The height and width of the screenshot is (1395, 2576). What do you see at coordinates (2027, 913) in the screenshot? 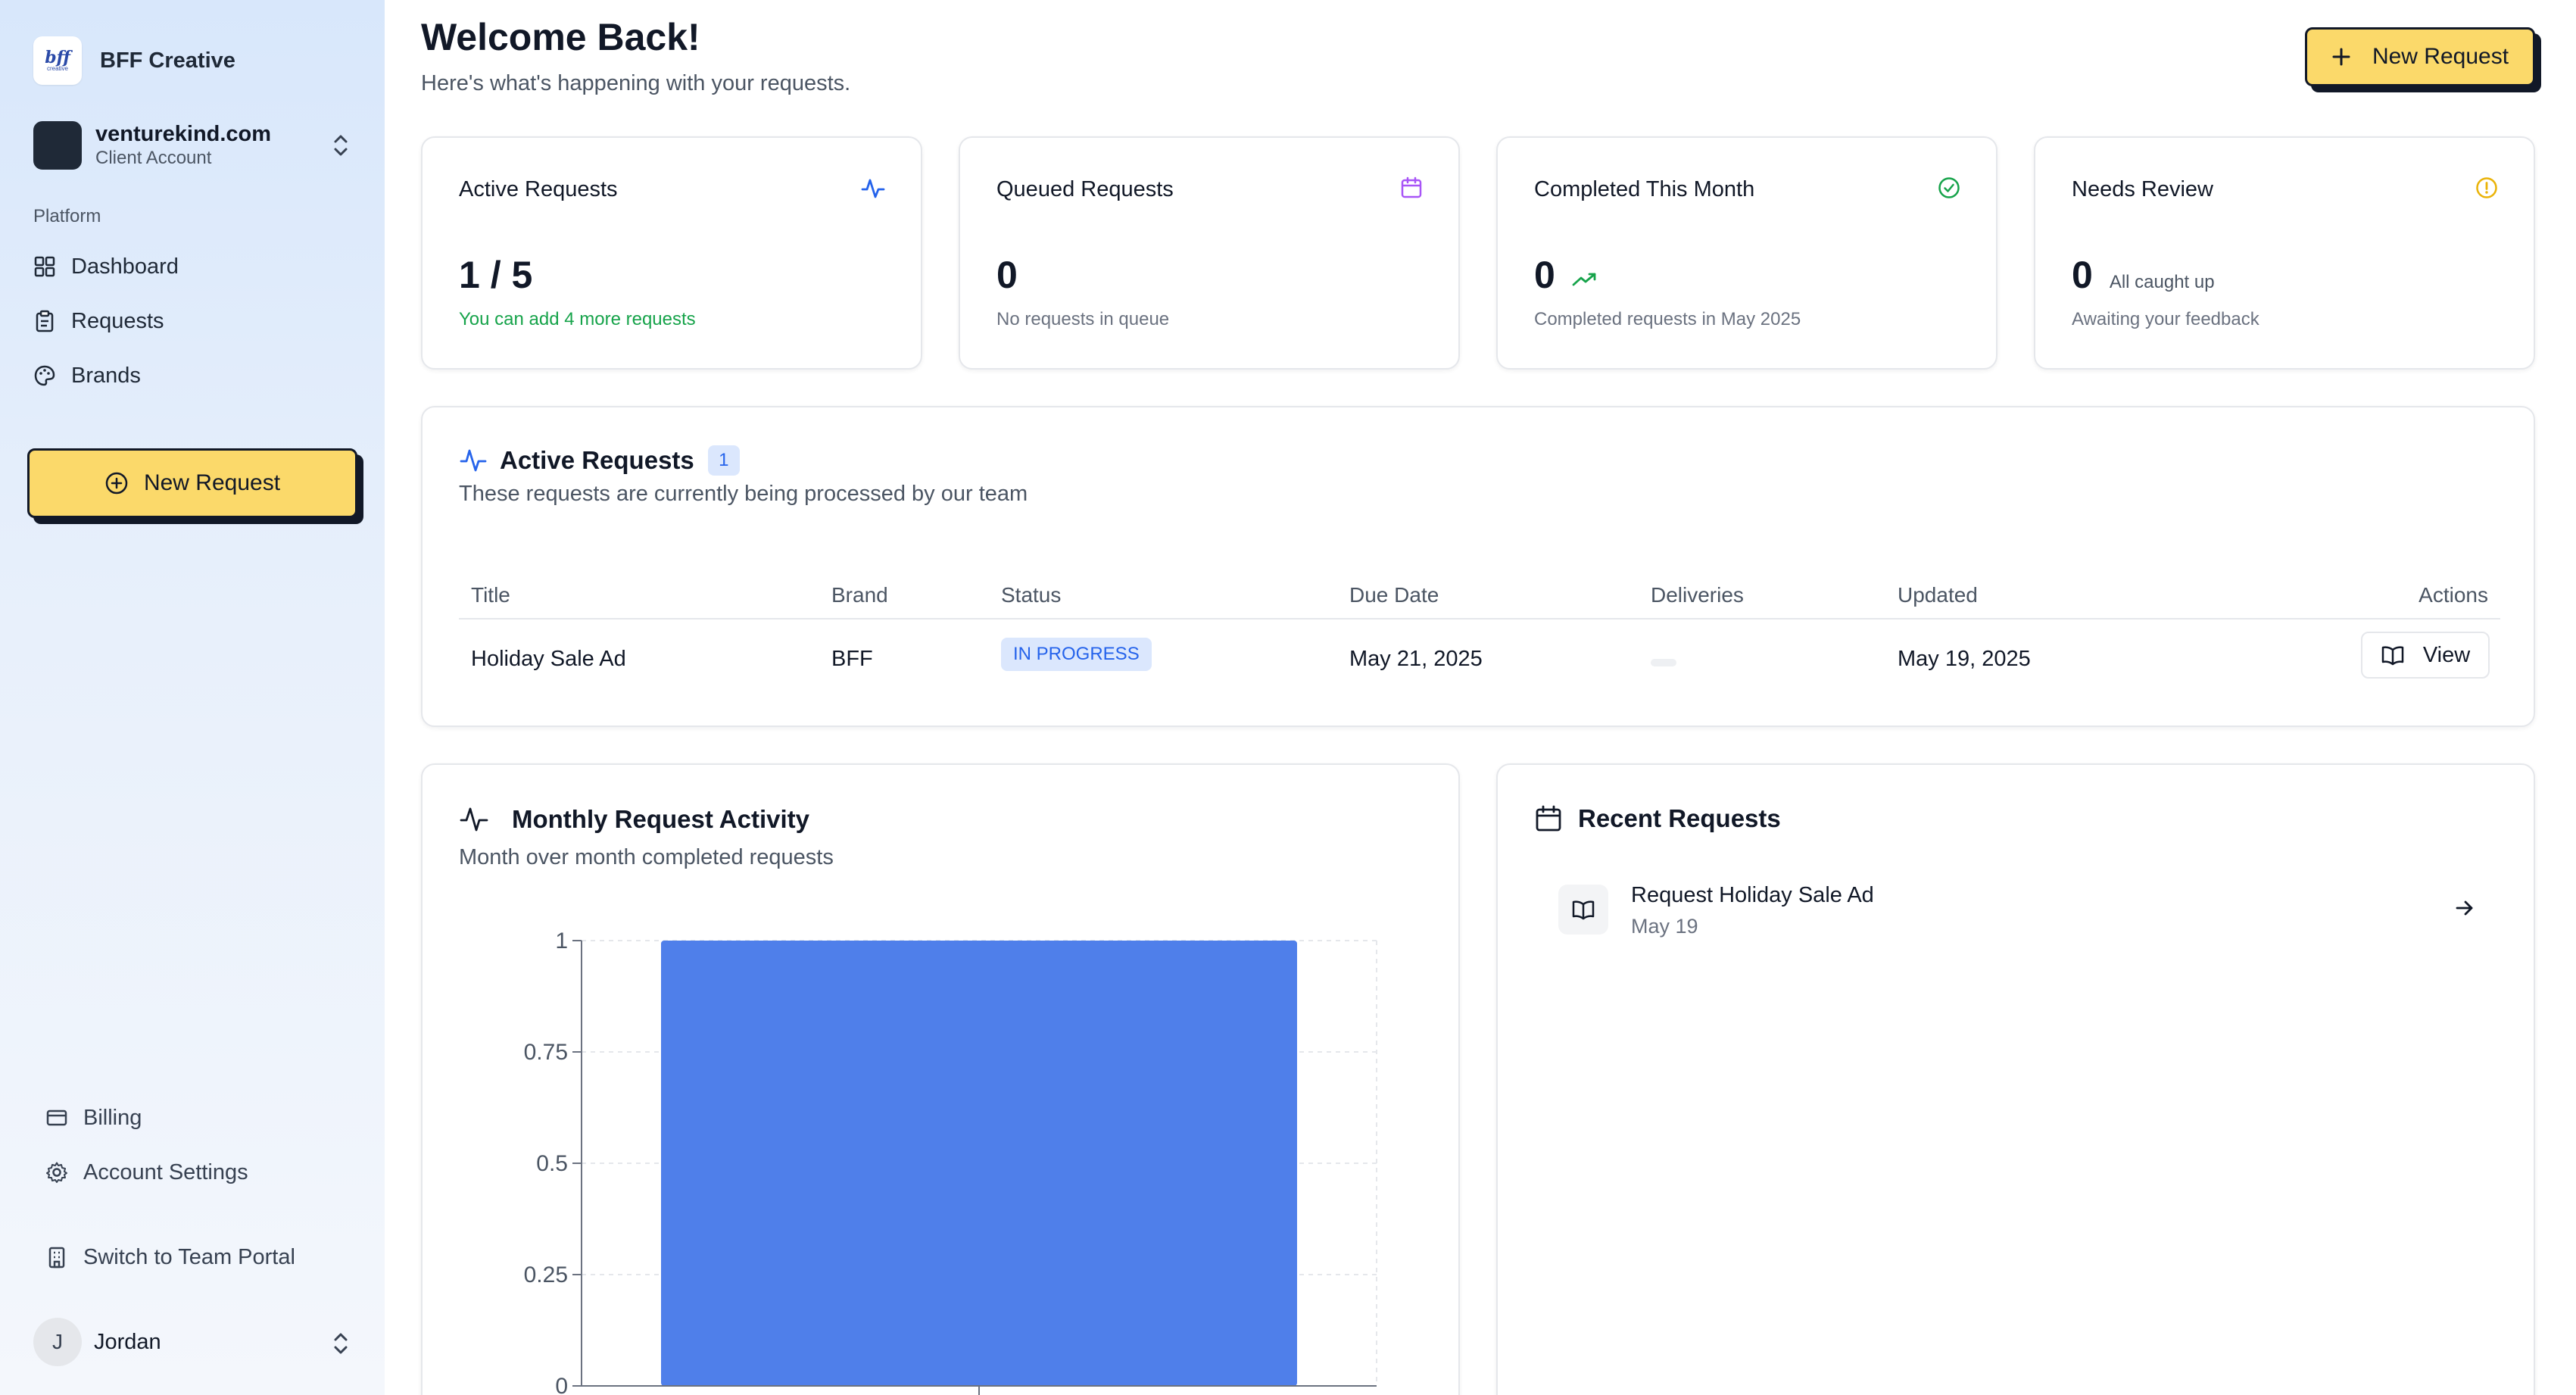
I see `list-item: Request Holiday Sale Ad May 19` at bounding box center [2027, 913].